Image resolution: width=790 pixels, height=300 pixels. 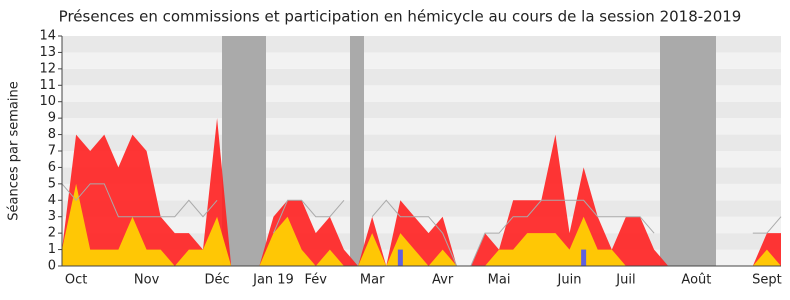 What do you see at coordinates (52, 151) in the screenshot?
I see `y-tick-label: 7` at bounding box center [52, 151].